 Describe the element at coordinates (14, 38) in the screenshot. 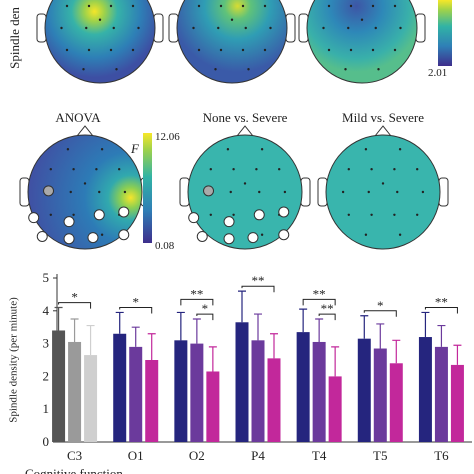

I see `top-axis-label: Spindle den` at that location.